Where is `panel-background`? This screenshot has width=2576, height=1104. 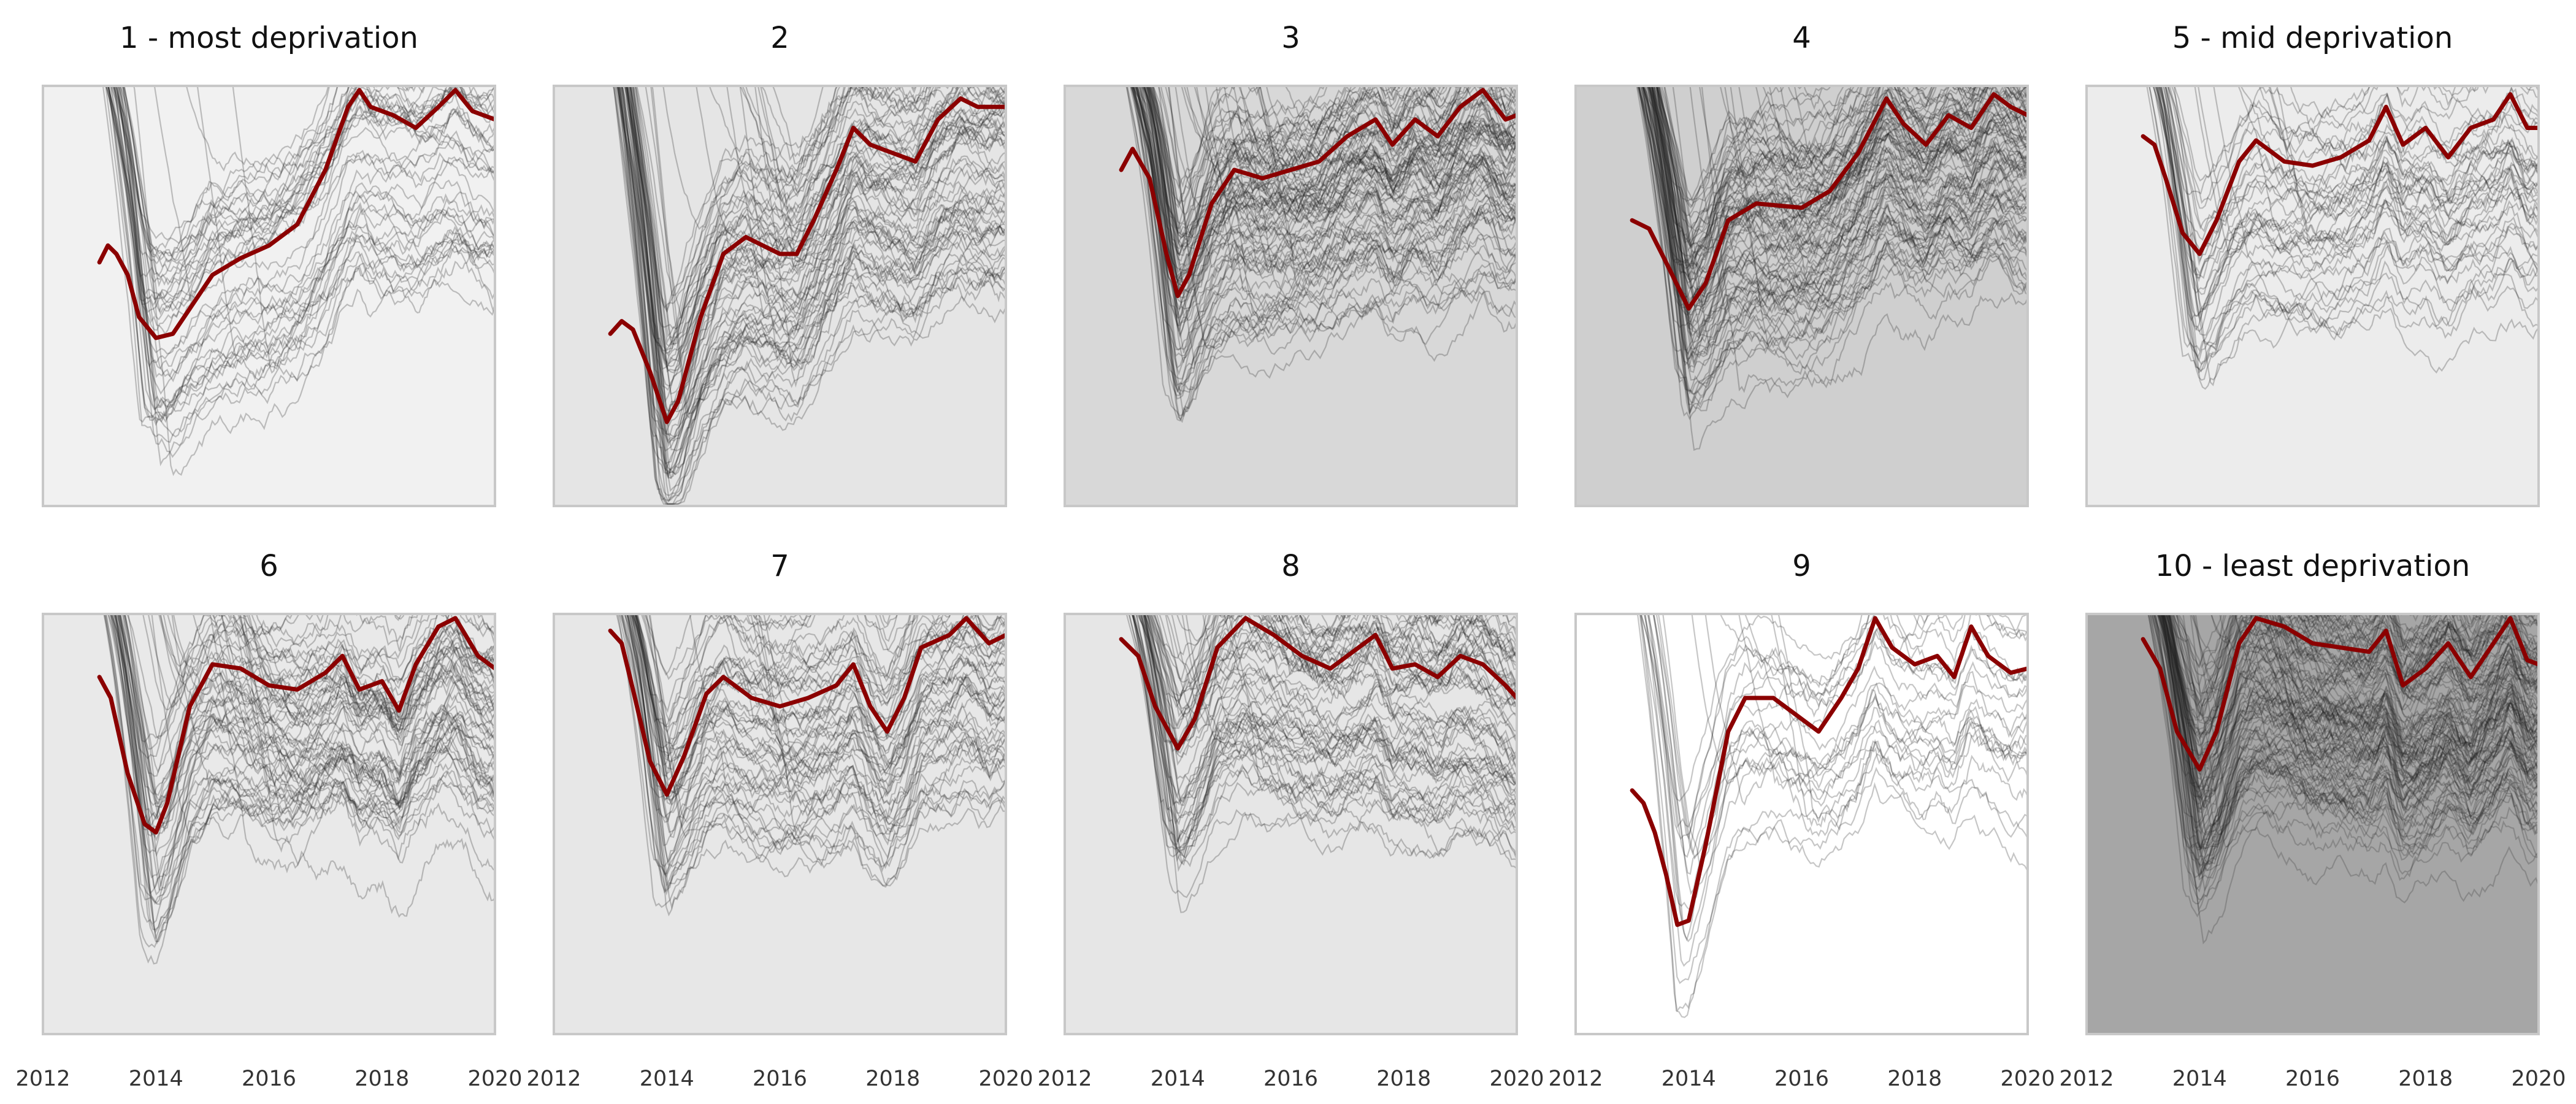 panel-background is located at coordinates (1291, 824).